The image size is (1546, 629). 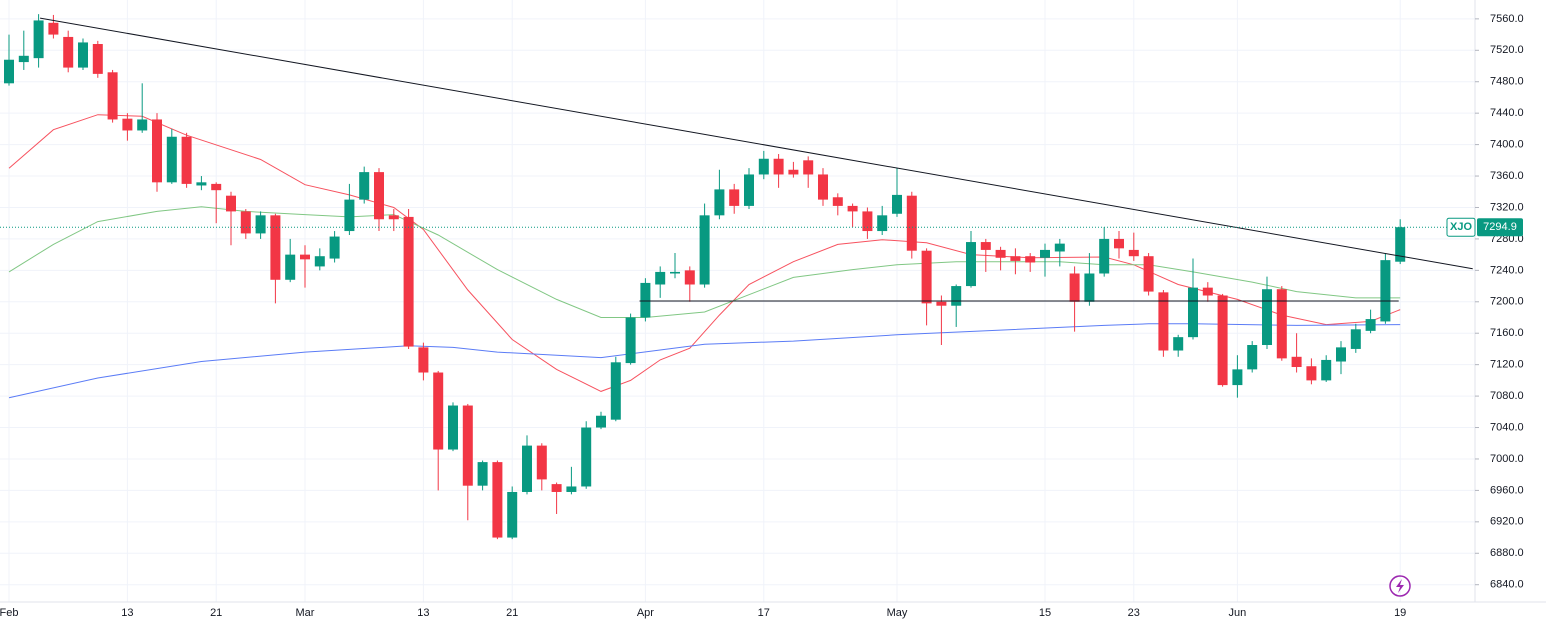 What do you see at coordinates (1507, 145) in the screenshot?
I see `y-tick-label: 7400.0` at bounding box center [1507, 145].